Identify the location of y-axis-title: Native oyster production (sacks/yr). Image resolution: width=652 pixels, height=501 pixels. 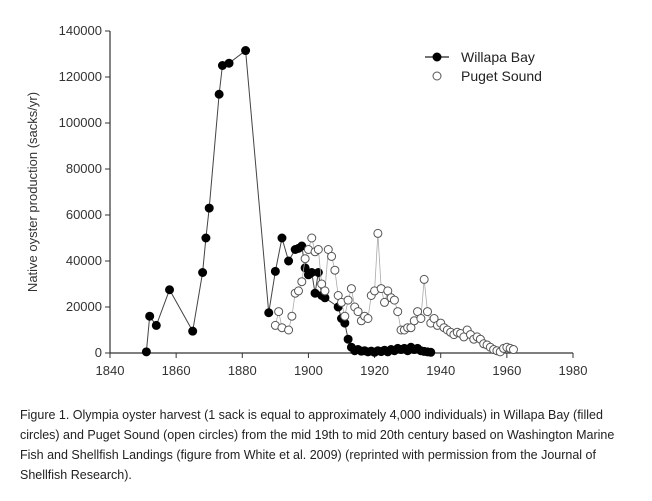
(32, 192).